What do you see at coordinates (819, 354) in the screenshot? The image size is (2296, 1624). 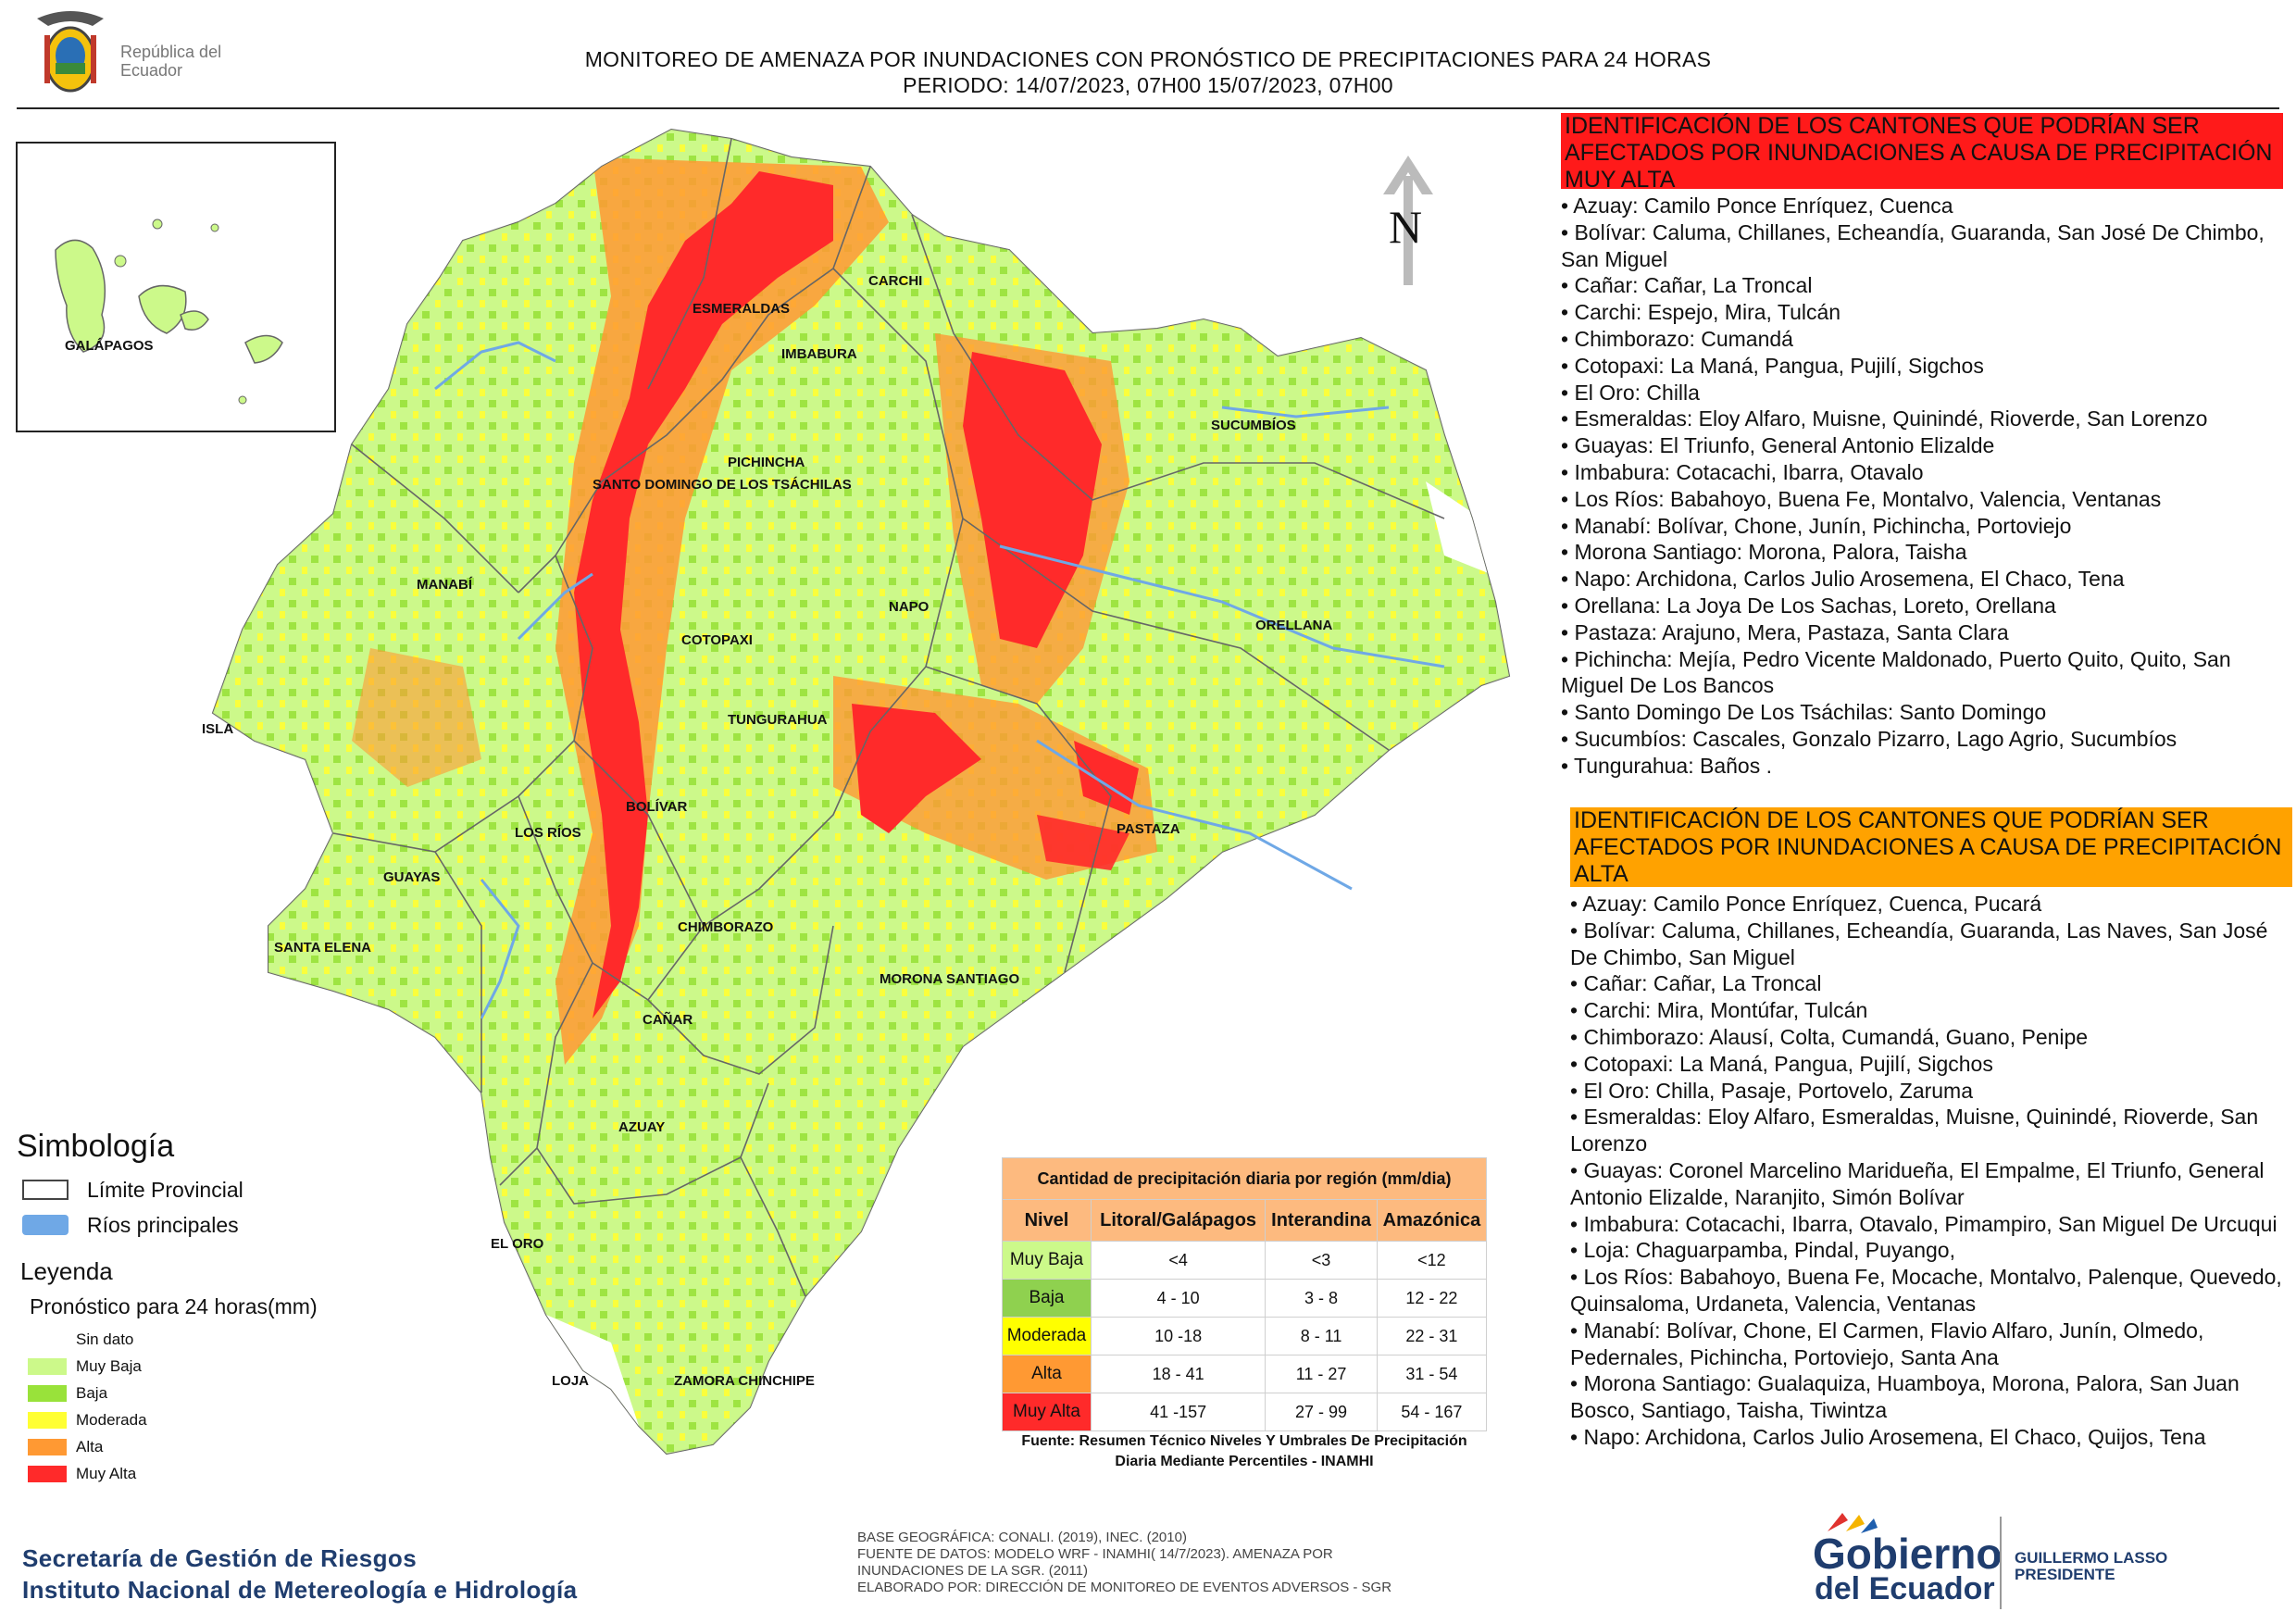 I see `map-label: IMBABURA` at bounding box center [819, 354].